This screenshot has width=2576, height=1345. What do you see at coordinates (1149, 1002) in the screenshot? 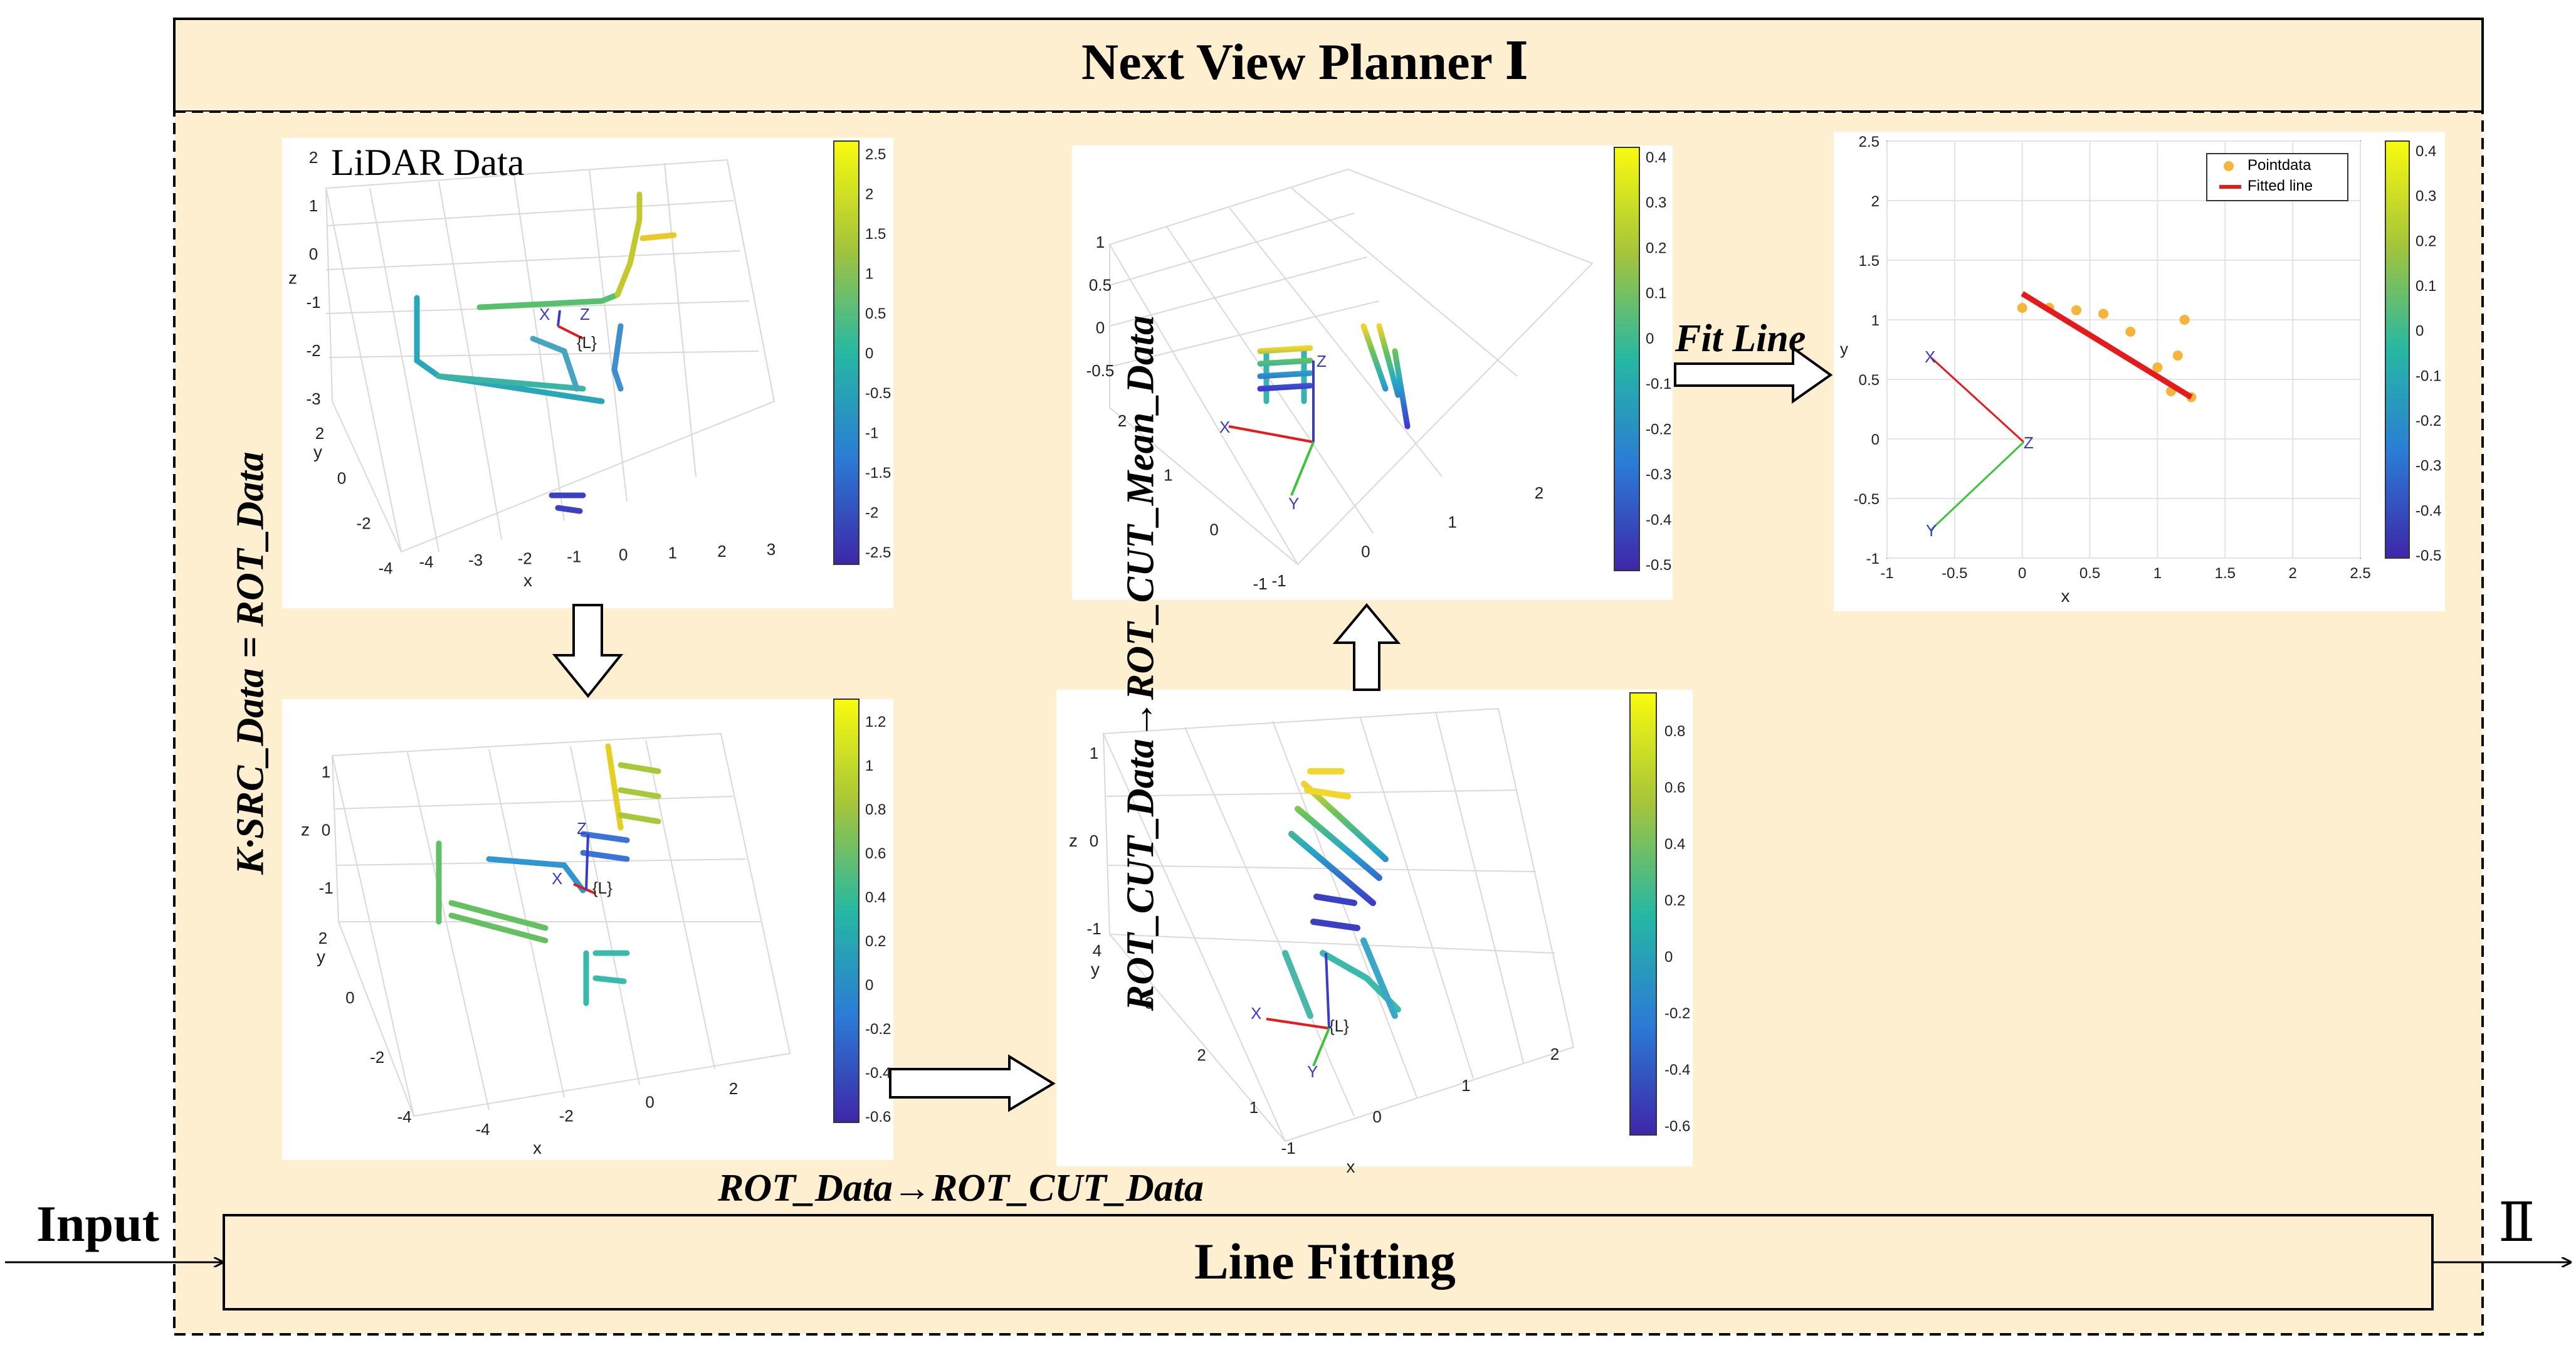
I see `axis-tick-y: 3` at bounding box center [1149, 1002].